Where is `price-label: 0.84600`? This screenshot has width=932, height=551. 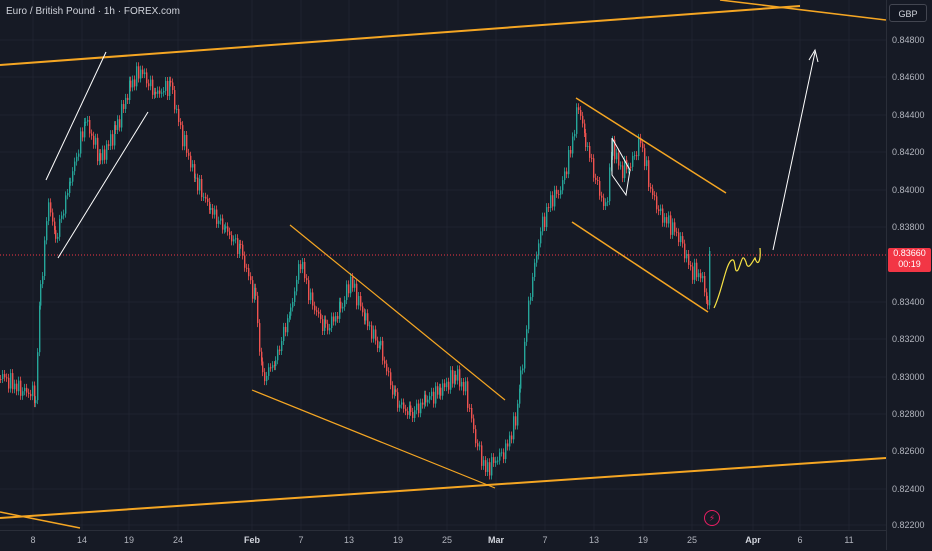
price-label: 0.84600 is located at coordinates (908, 77).